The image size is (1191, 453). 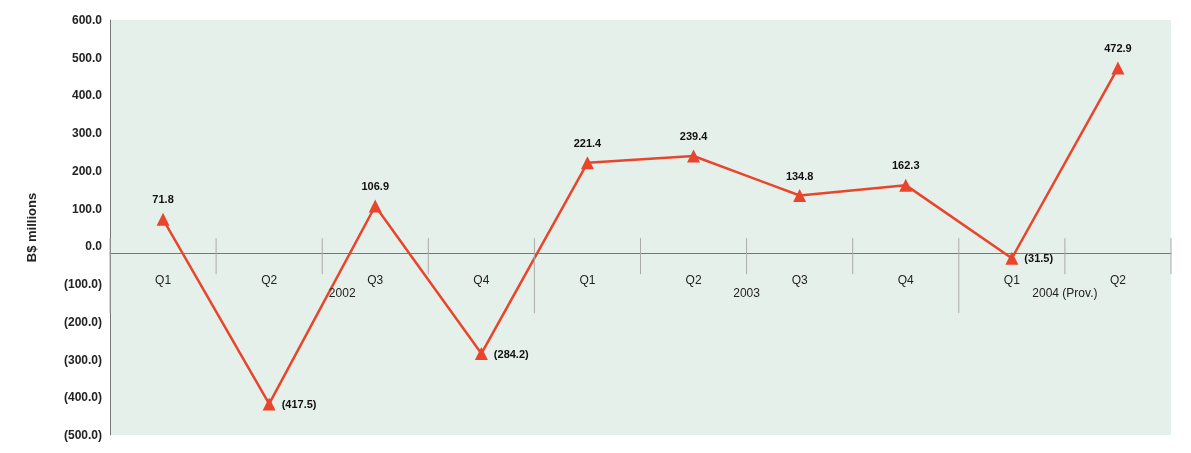 I want to click on annotation: 2002, so click(x=342, y=293).